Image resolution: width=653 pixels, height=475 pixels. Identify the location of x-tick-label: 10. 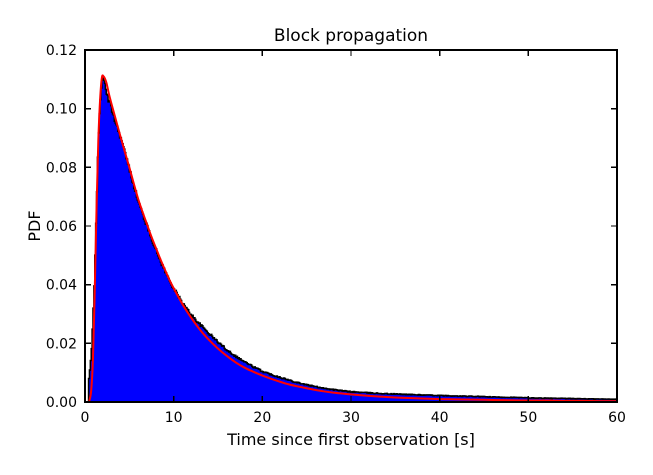
(174, 418).